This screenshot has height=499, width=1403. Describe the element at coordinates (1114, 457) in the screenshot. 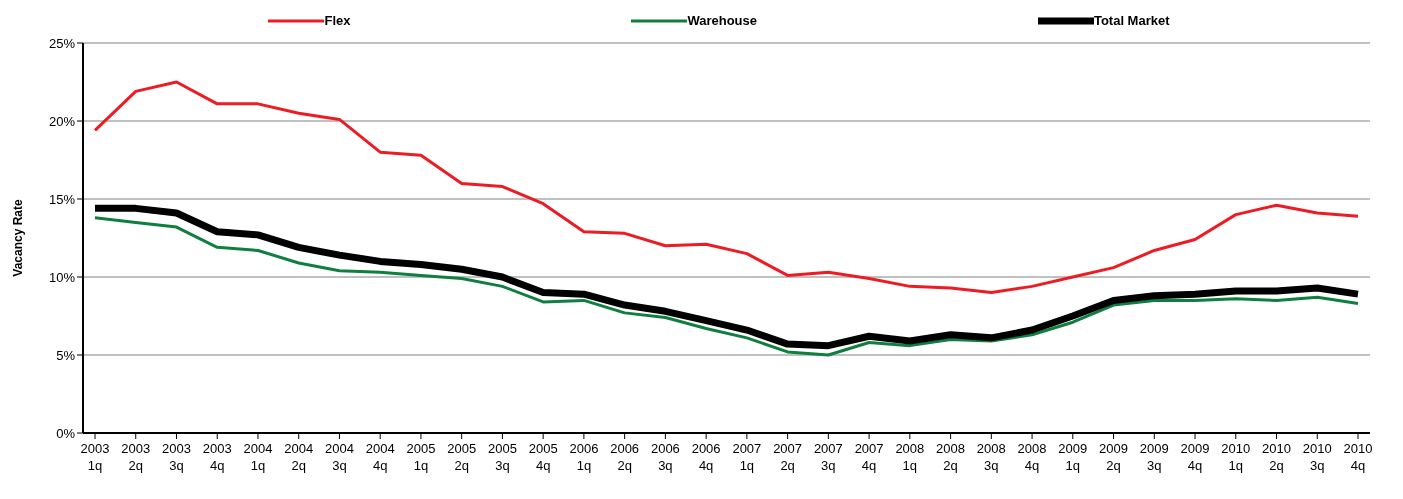

I see `x-tick-label: 2009 2q` at that location.